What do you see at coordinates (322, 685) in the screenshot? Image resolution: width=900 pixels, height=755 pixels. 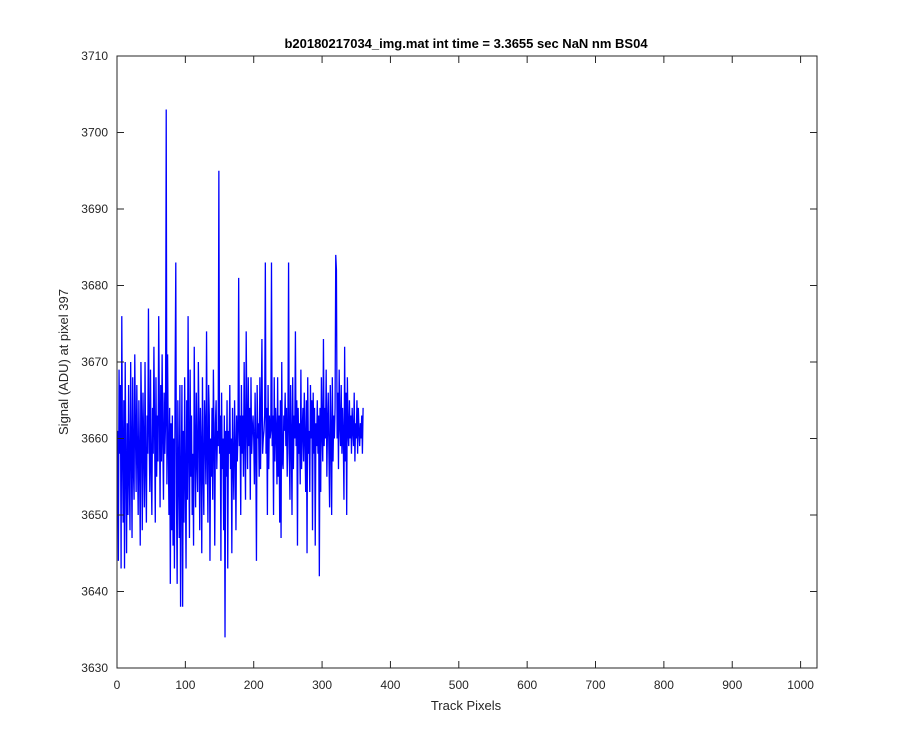 I see `x-tick-label: 300` at bounding box center [322, 685].